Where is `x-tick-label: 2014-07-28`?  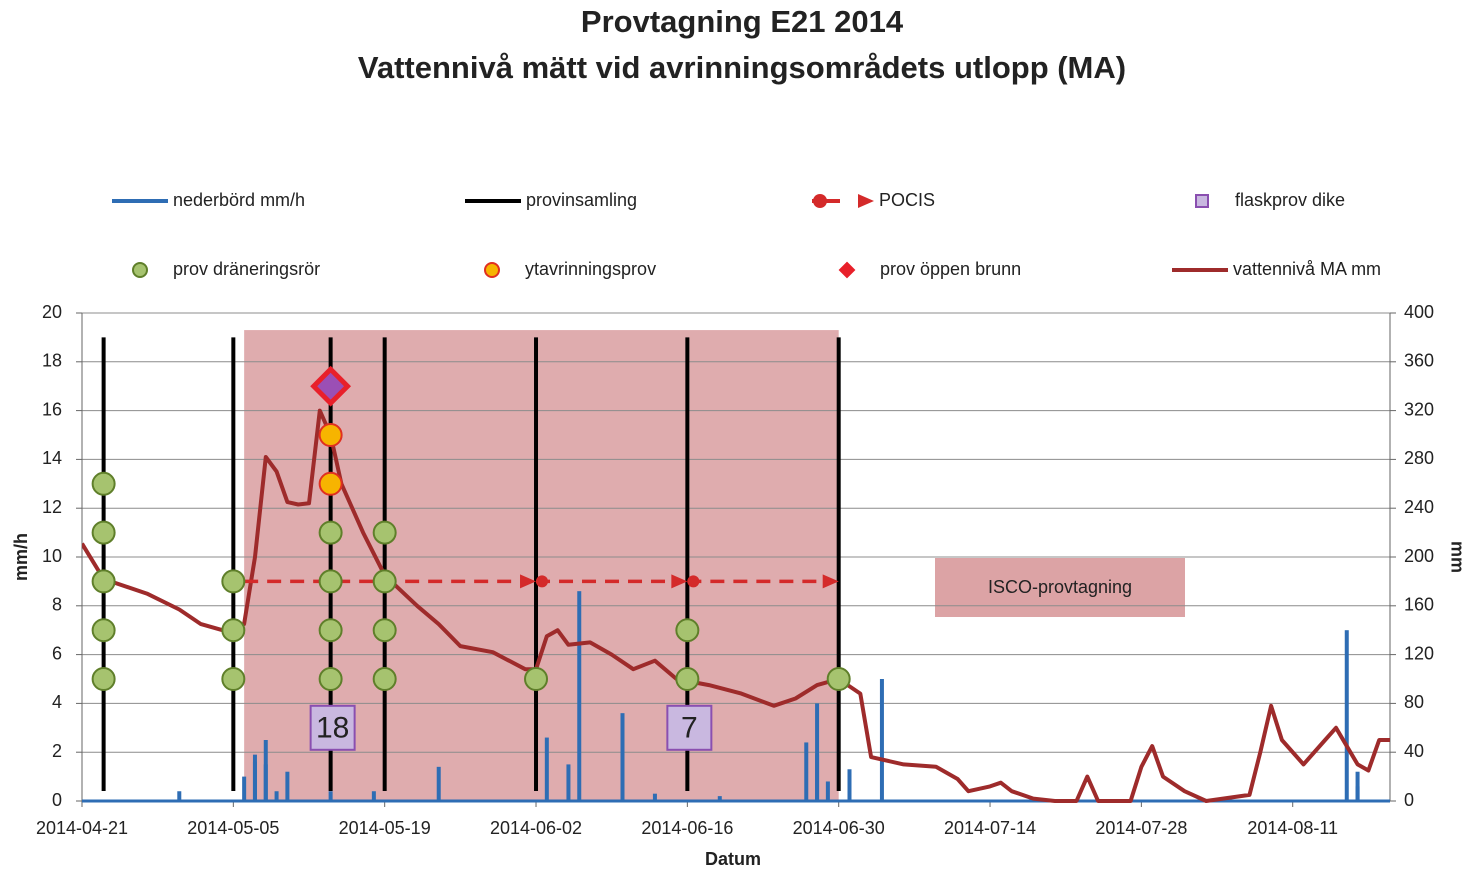 x-tick-label: 2014-07-28 is located at coordinates (1141, 828).